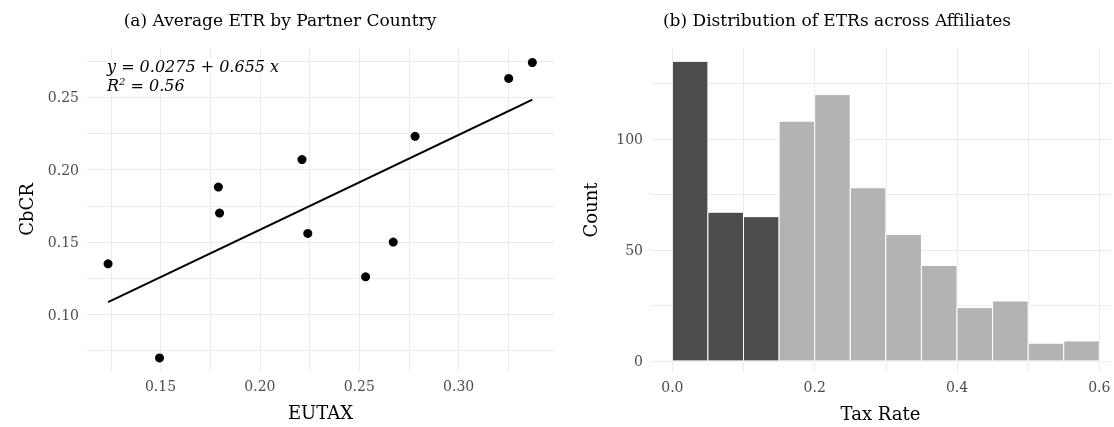  What do you see at coordinates (160, 386) in the screenshot?
I see `x-tick-label: 0.15` at bounding box center [160, 386].